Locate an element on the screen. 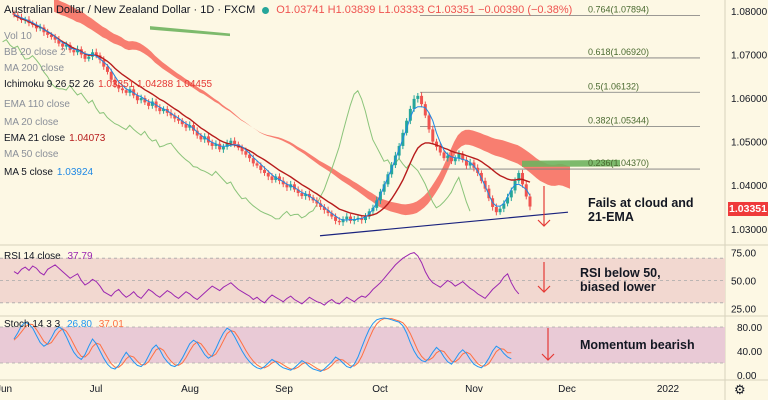 The height and width of the screenshot is (400, 768). fib-level-label: 0.764(1.07894) is located at coordinates (618, 10).